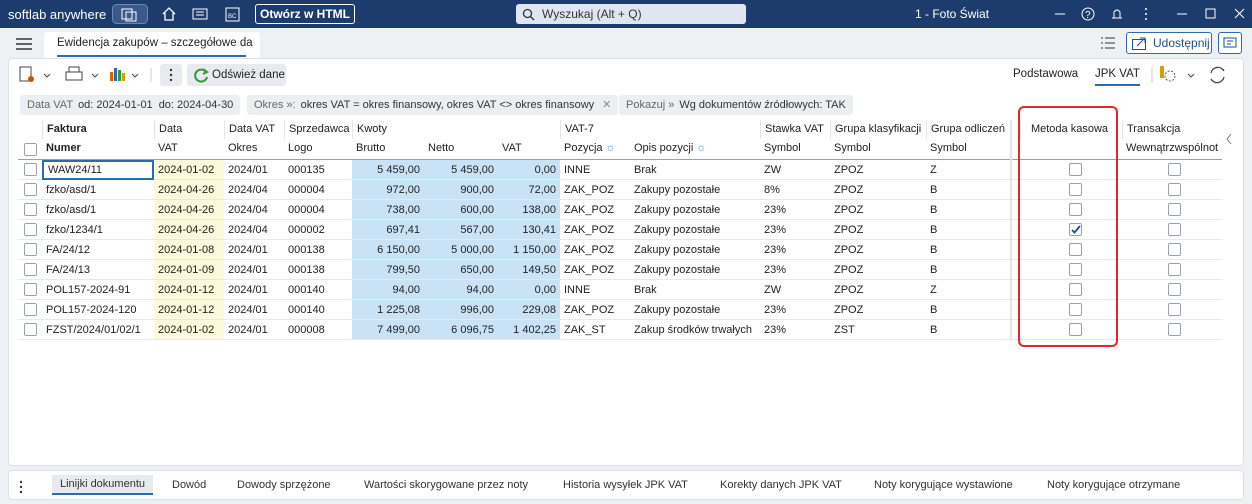 The image size is (1252, 504). I want to click on column-header: Symbol, so click(852, 148).